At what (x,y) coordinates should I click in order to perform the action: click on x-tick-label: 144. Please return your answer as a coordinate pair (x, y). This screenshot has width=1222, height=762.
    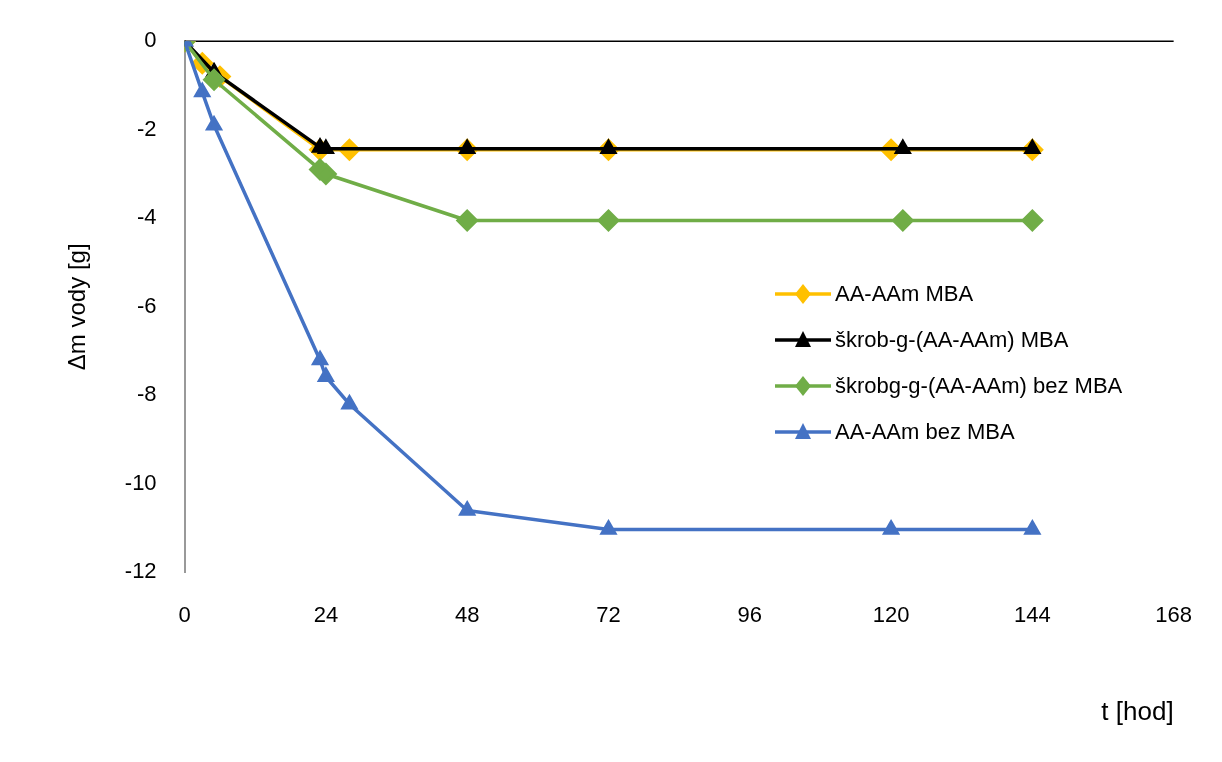
    Looking at the image, I should click on (1032, 614).